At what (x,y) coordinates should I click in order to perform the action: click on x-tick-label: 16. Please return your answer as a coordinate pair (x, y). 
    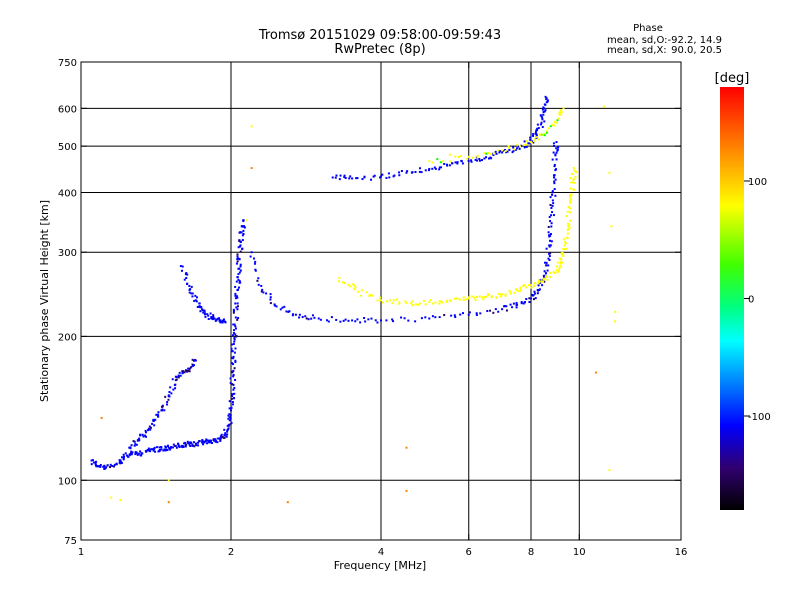
    Looking at the image, I should click on (681, 552).